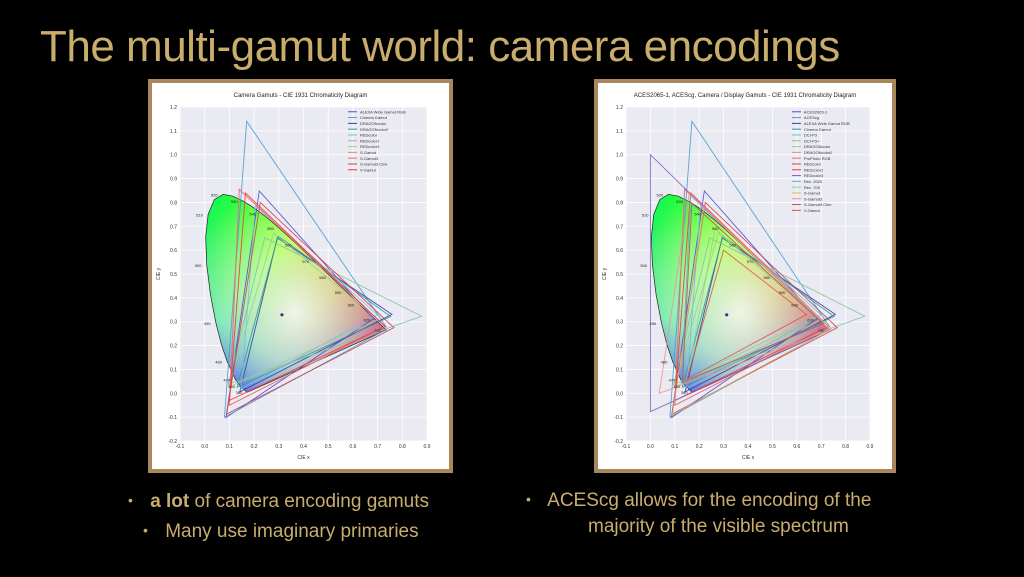 The image size is (1024, 577). I want to click on wavelength-label: 510, so click(199, 214).